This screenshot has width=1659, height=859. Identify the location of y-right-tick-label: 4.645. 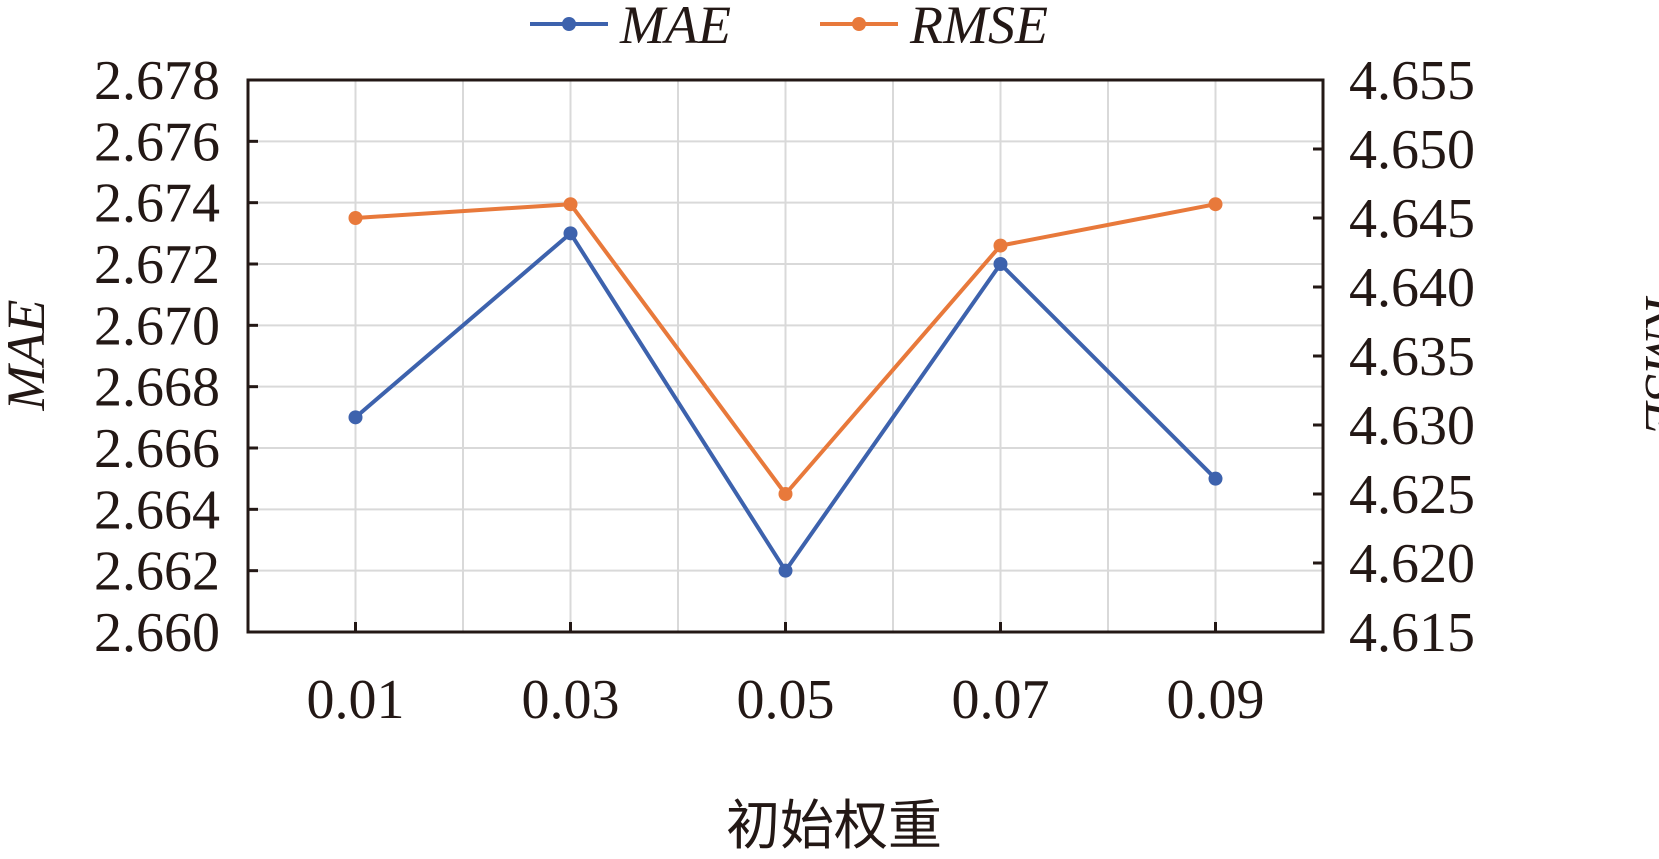
(1412, 219).